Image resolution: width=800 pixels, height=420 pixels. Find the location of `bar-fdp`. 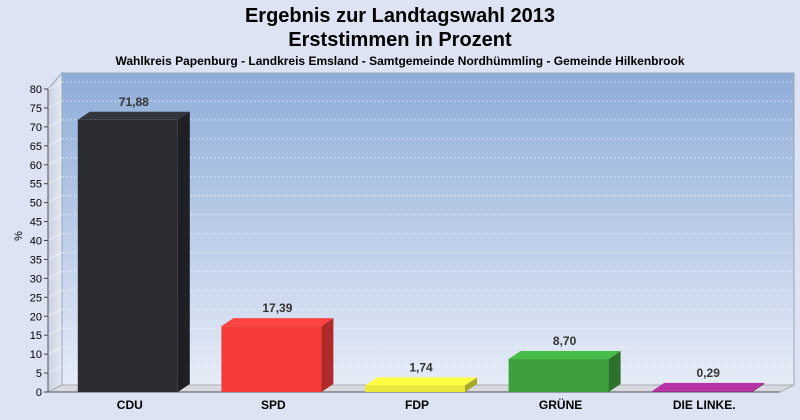

bar-fdp is located at coordinates (421, 384).